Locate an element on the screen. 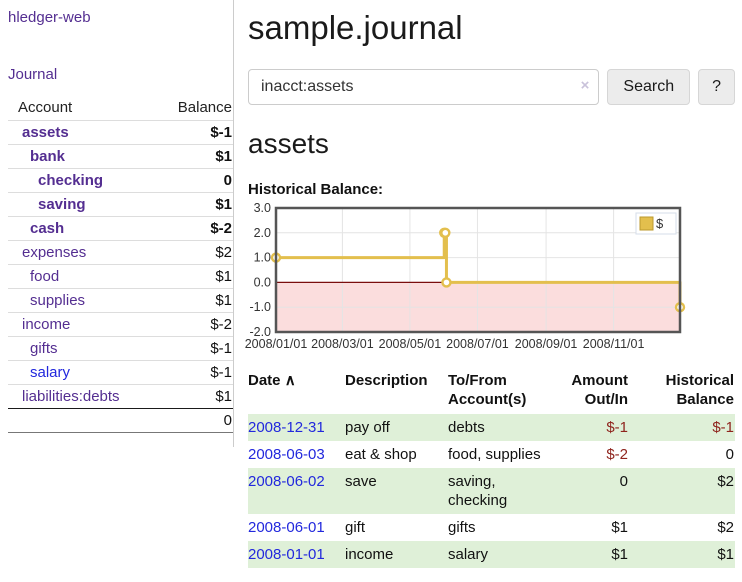  transaction-row: 2008-06-02 save saving, checking 0 $2 is located at coordinates (491, 491).